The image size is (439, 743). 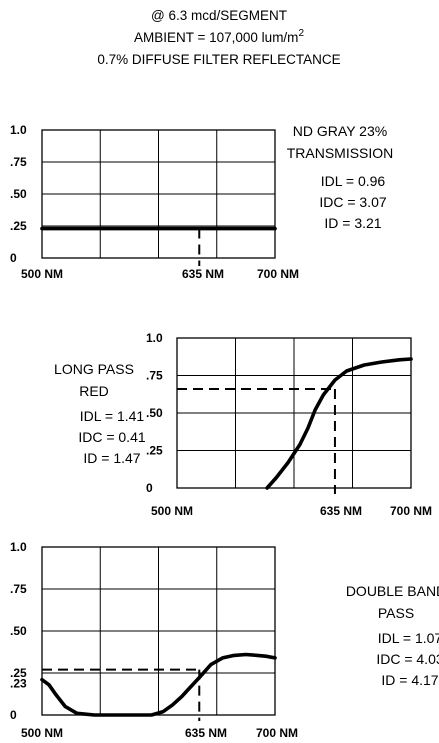 I want to click on header-line-3: 0.7% DIFFUSE FILTER REFLECTANCE, so click(x=218, y=59).